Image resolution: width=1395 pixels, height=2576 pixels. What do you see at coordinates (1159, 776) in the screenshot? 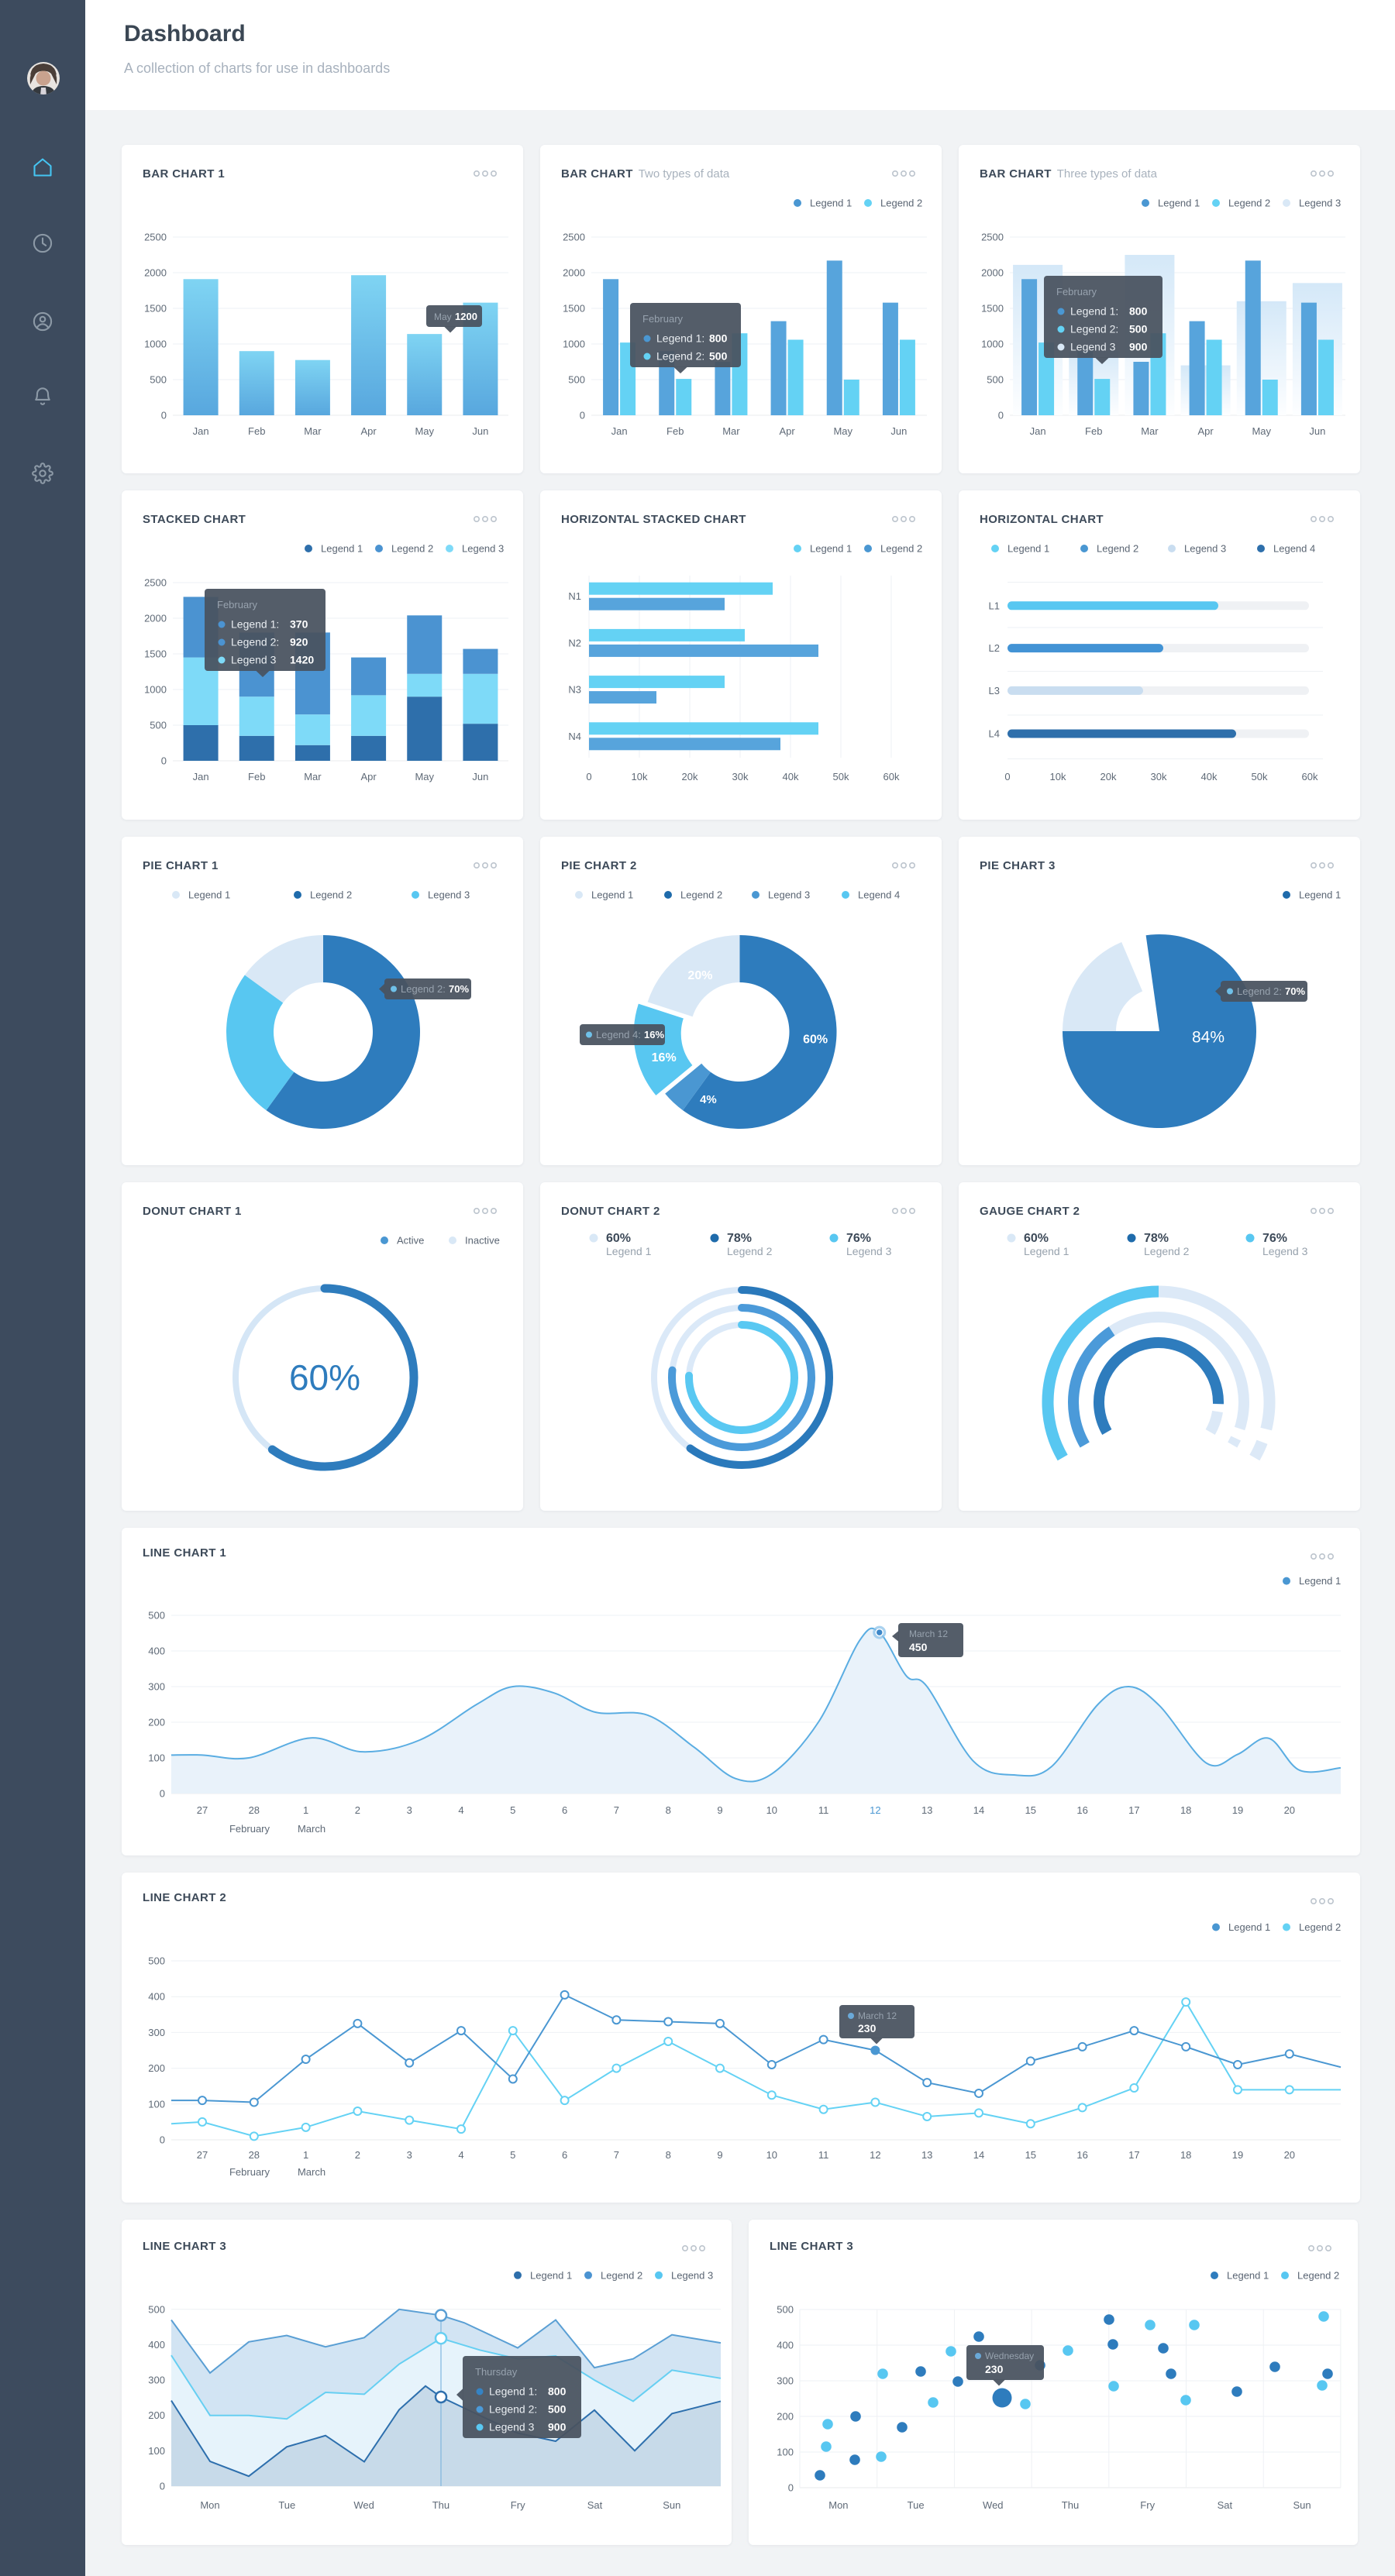
I see `svg-text: 30k` at bounding box center [1159, 776].